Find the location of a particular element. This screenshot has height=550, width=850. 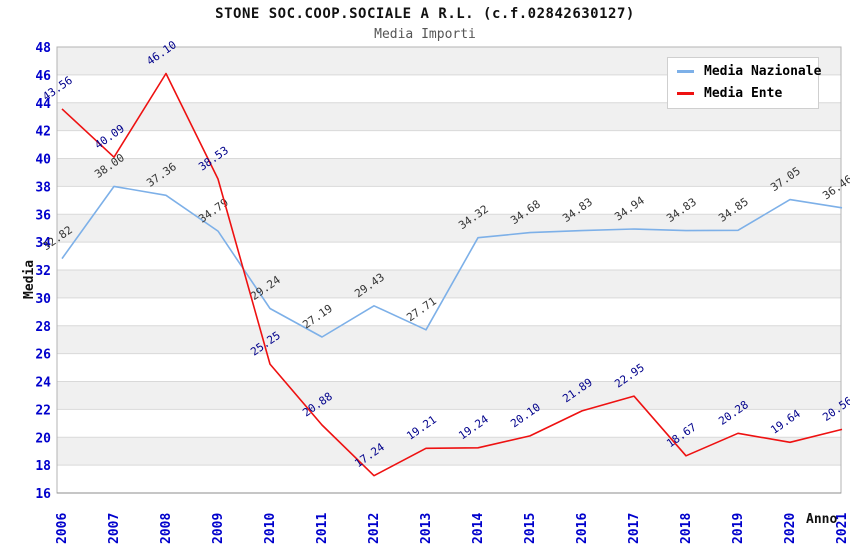

y-tick-label: 16 is located at coordinates (43, 494).